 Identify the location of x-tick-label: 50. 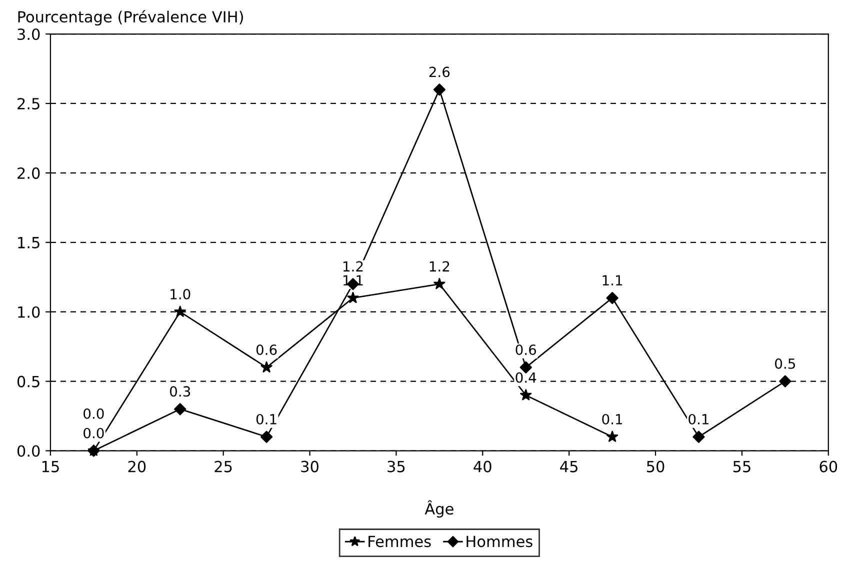
(655, 466).